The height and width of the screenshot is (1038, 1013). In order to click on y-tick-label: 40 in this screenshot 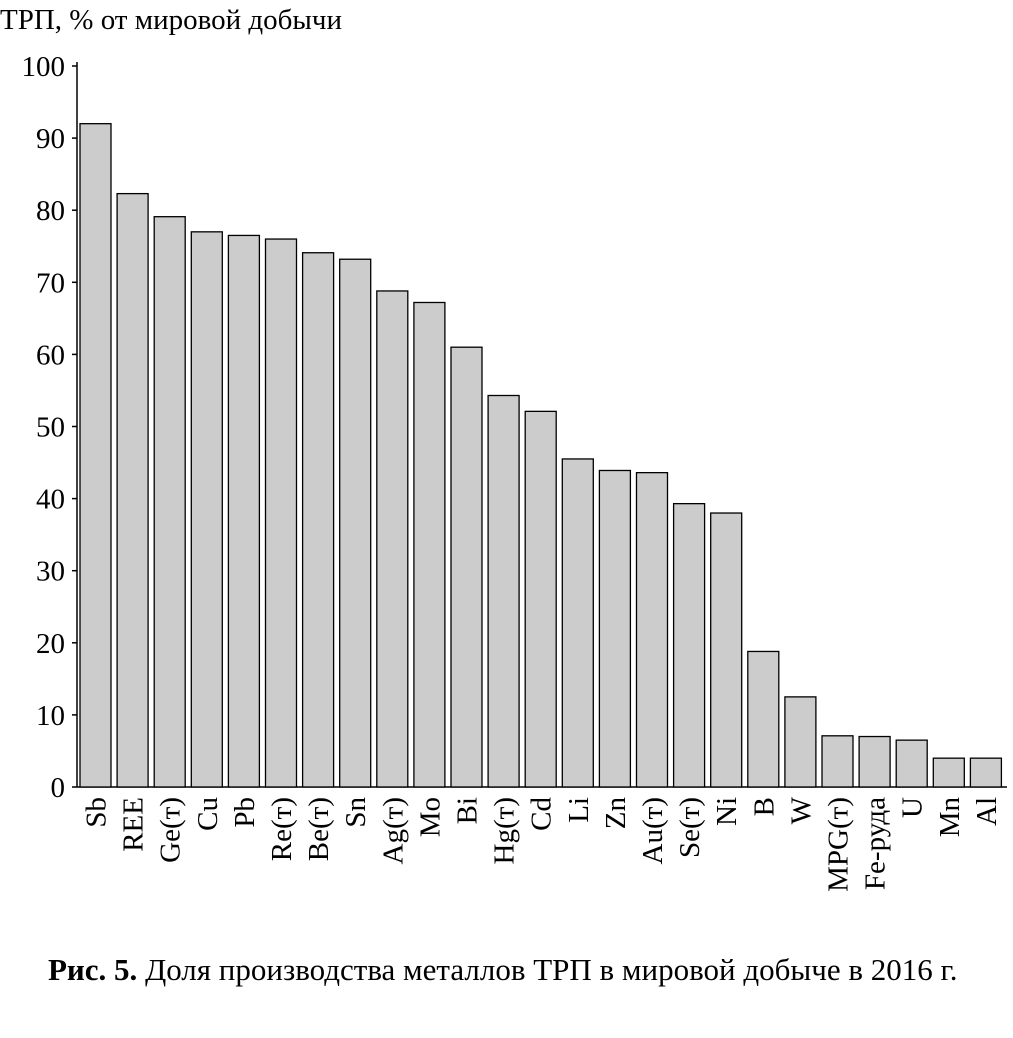, I will do `click(50, 500)`.